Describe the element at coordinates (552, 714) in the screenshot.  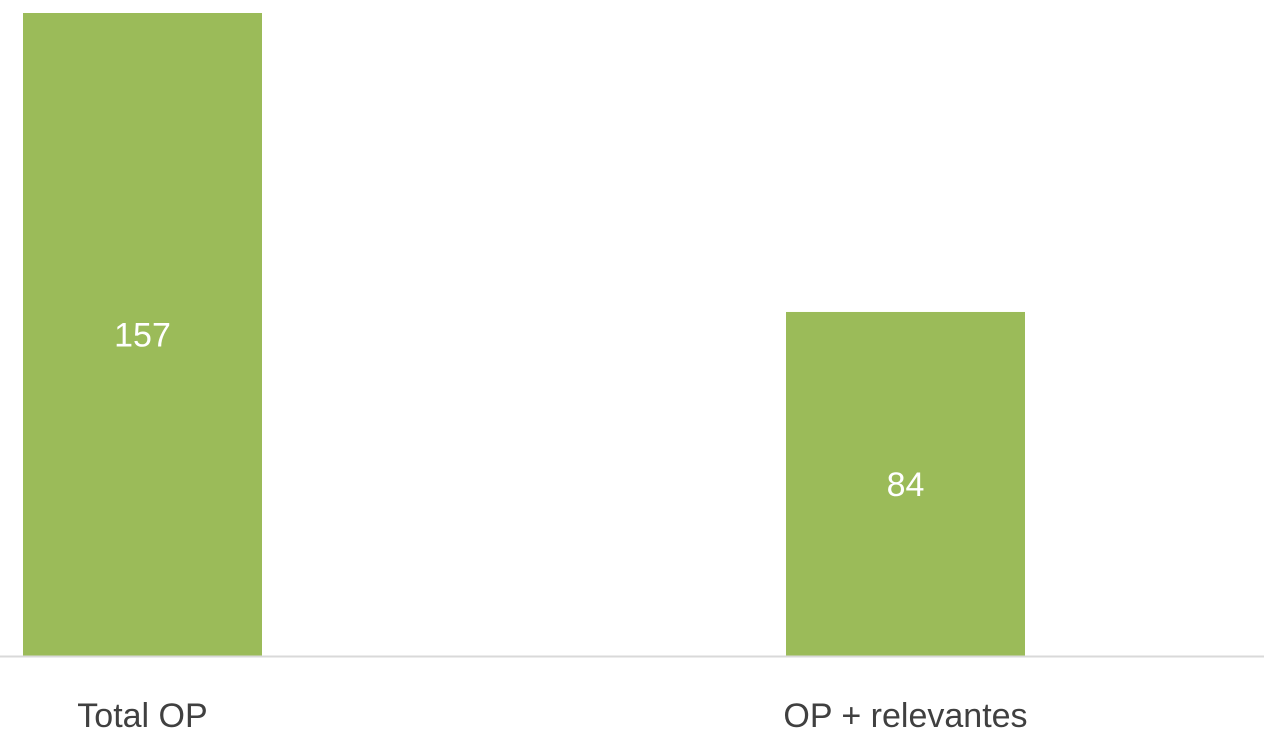
I see `category-labels-group: Total OP OP + relevantes` at that location.